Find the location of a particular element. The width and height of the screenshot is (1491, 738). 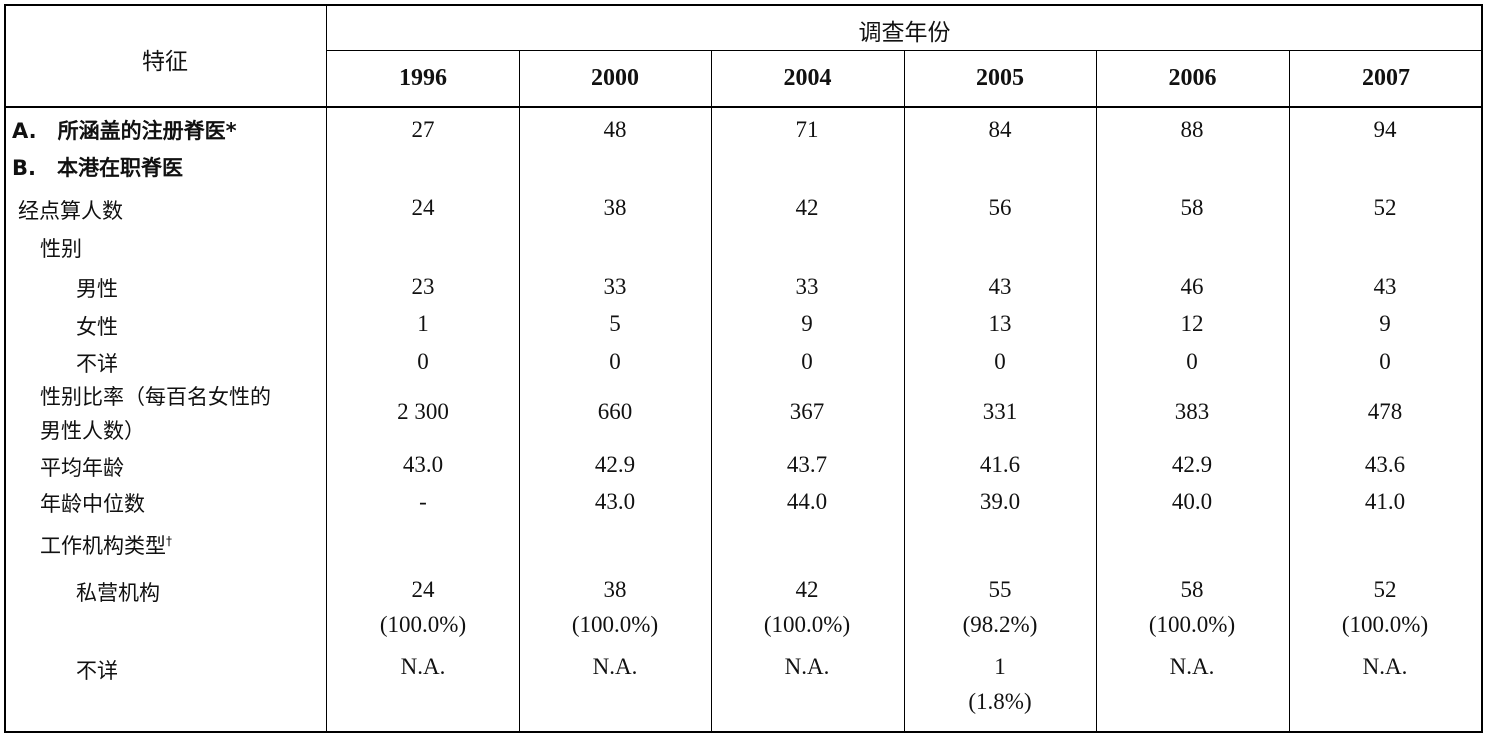

table-cell: 40.0 is located at coordinates (1192, 501).